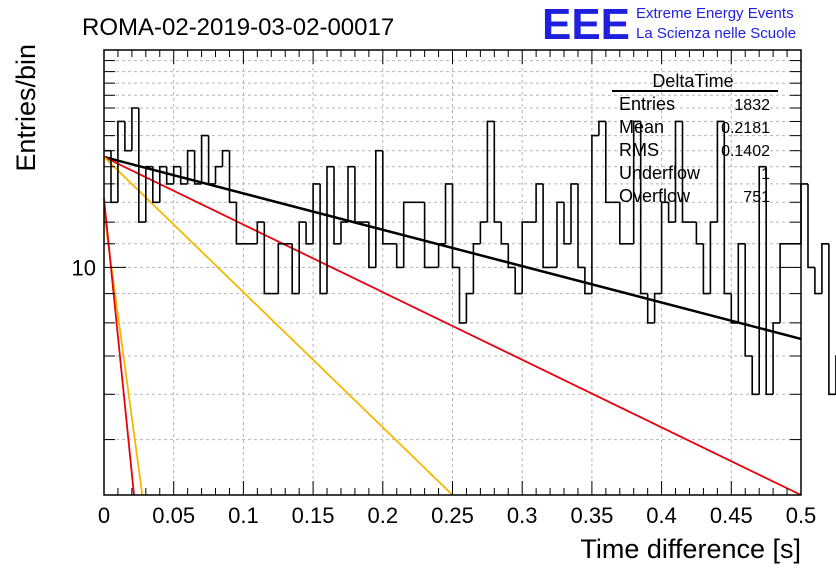 The width and height of the screenshot is (836, 572). What do you see at coordinates (639, 150) in the screenshot?
I see `stats-label: RMS` at bounding box center [639, 150].